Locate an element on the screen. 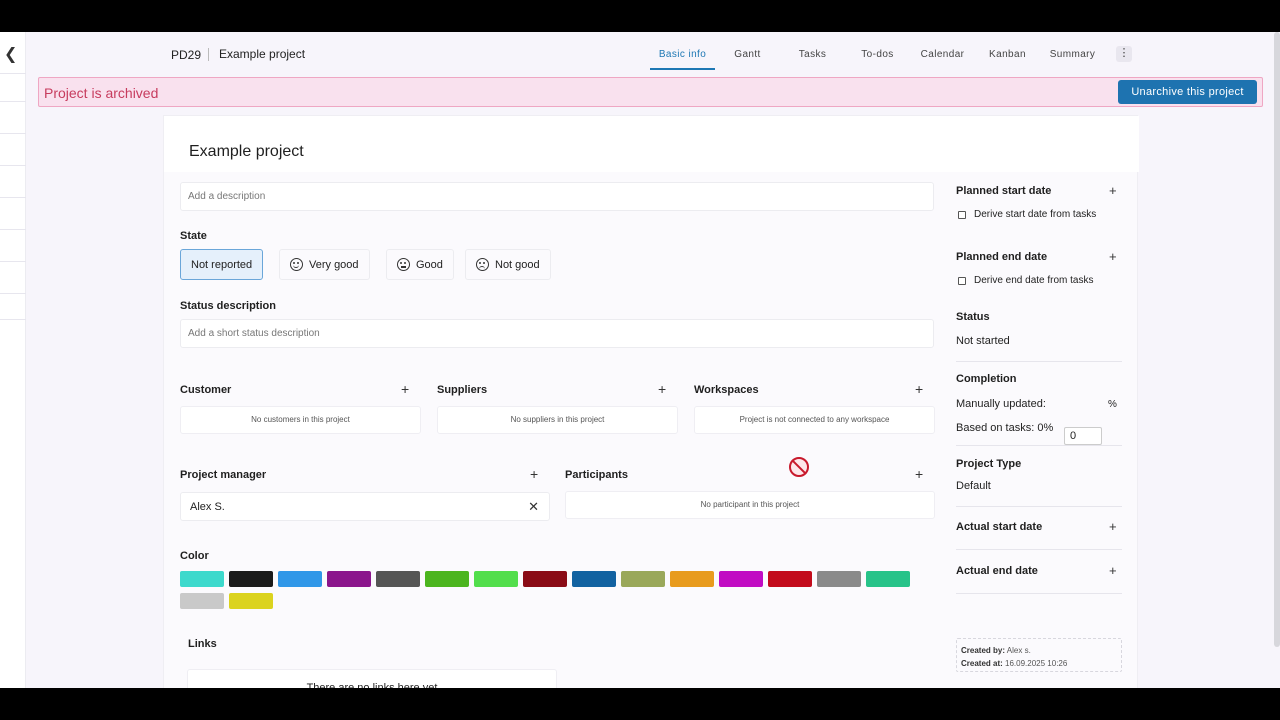 The width and height of the screenshot is (1280, 720). tab-basic-info: Basic info is located at coordinates (682, 51).